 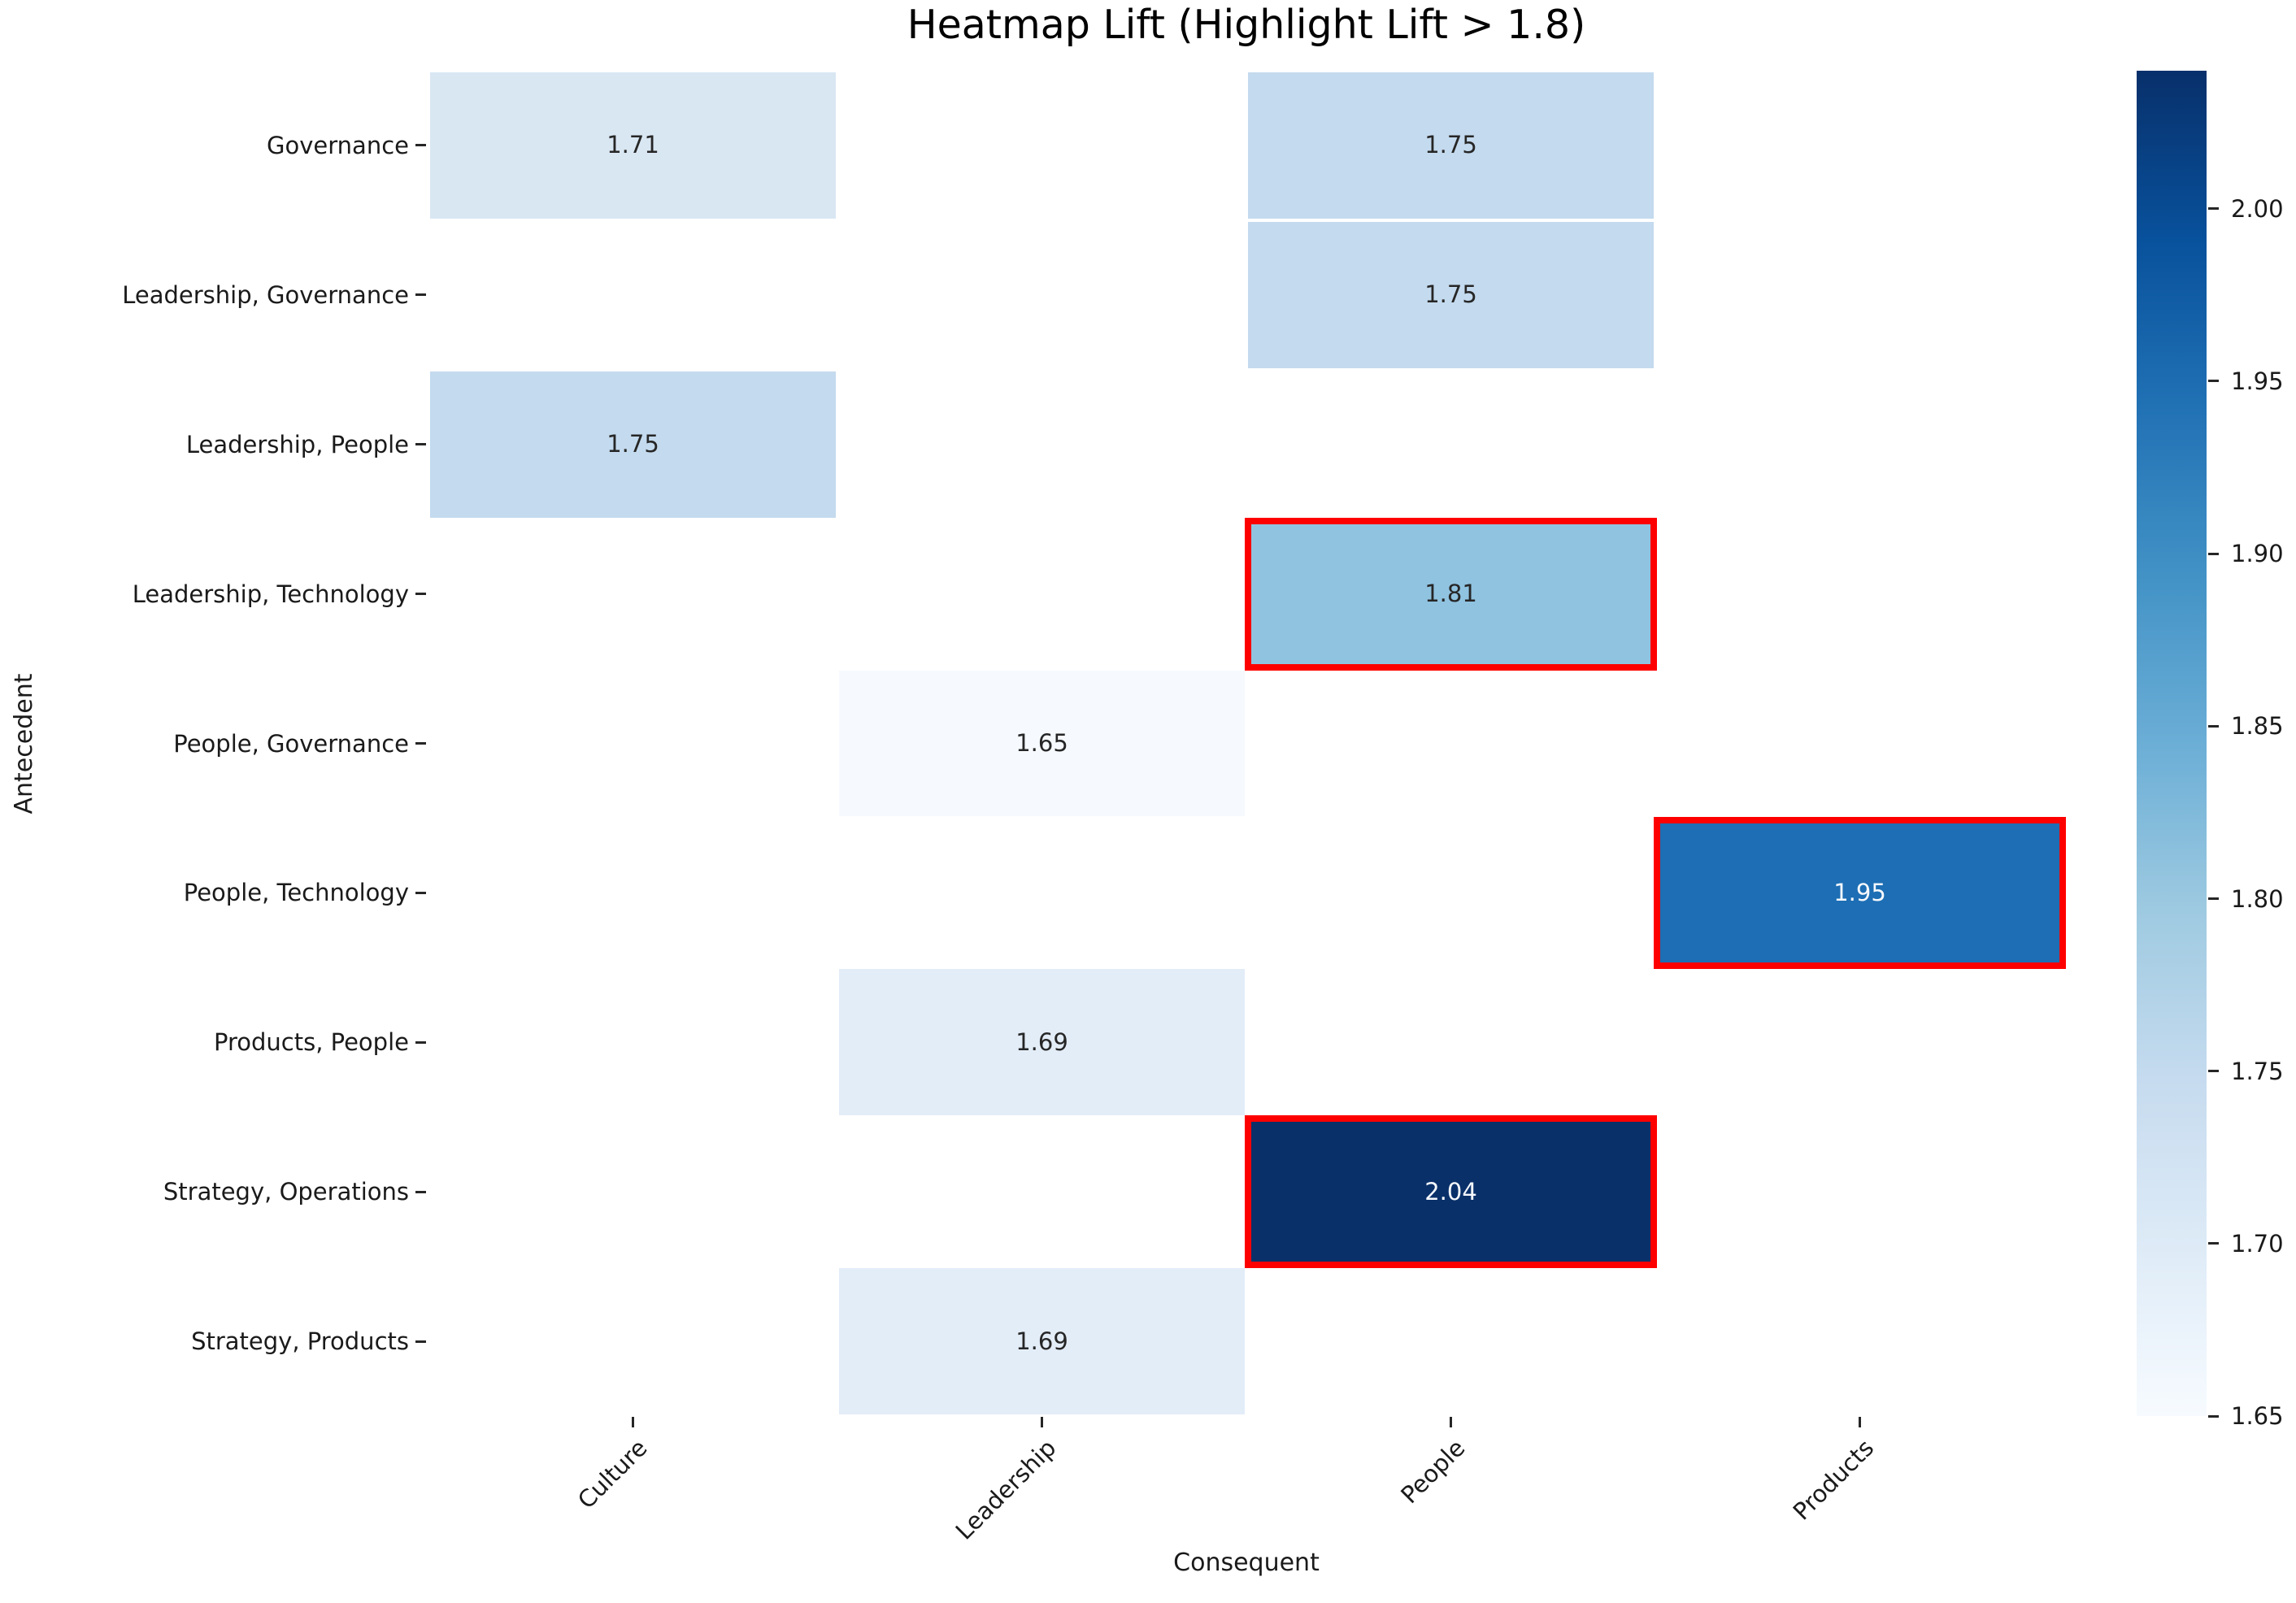 I want to click on heatmap-cell-highlighted: 2.04, so click(x=1451, y=1192).